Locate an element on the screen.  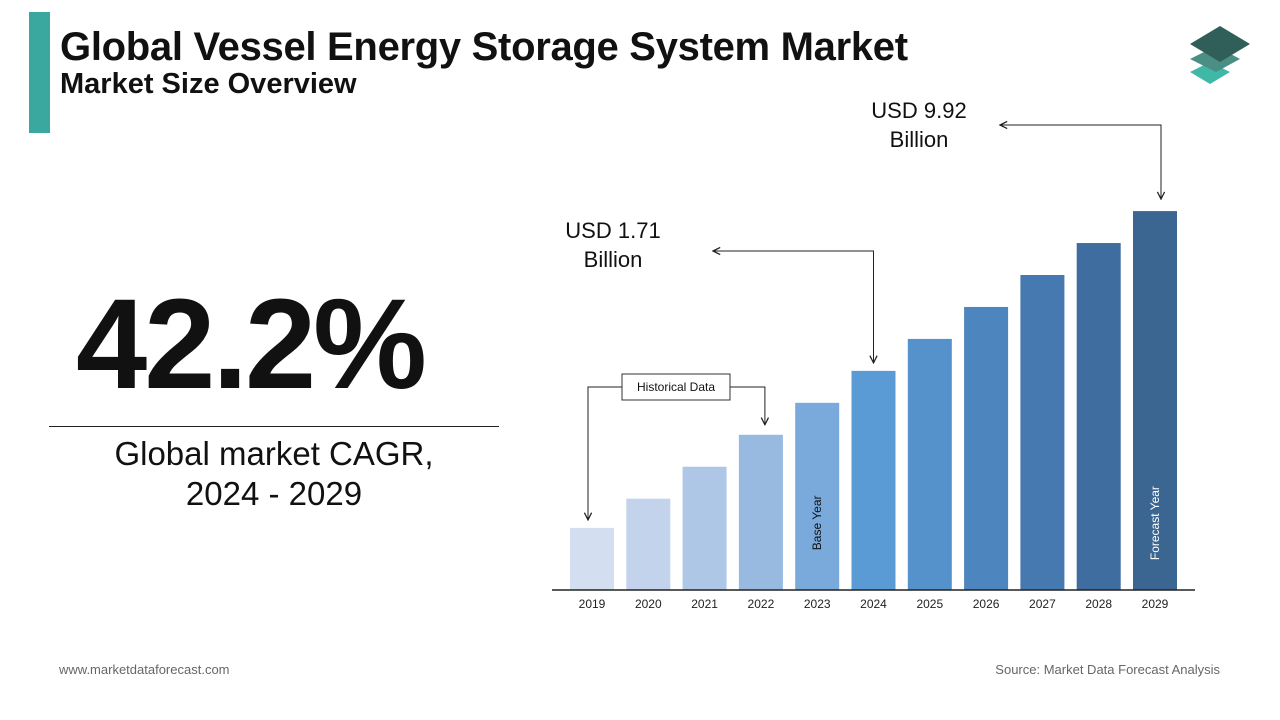
historical-data-box is located at coordinates (676, 387).